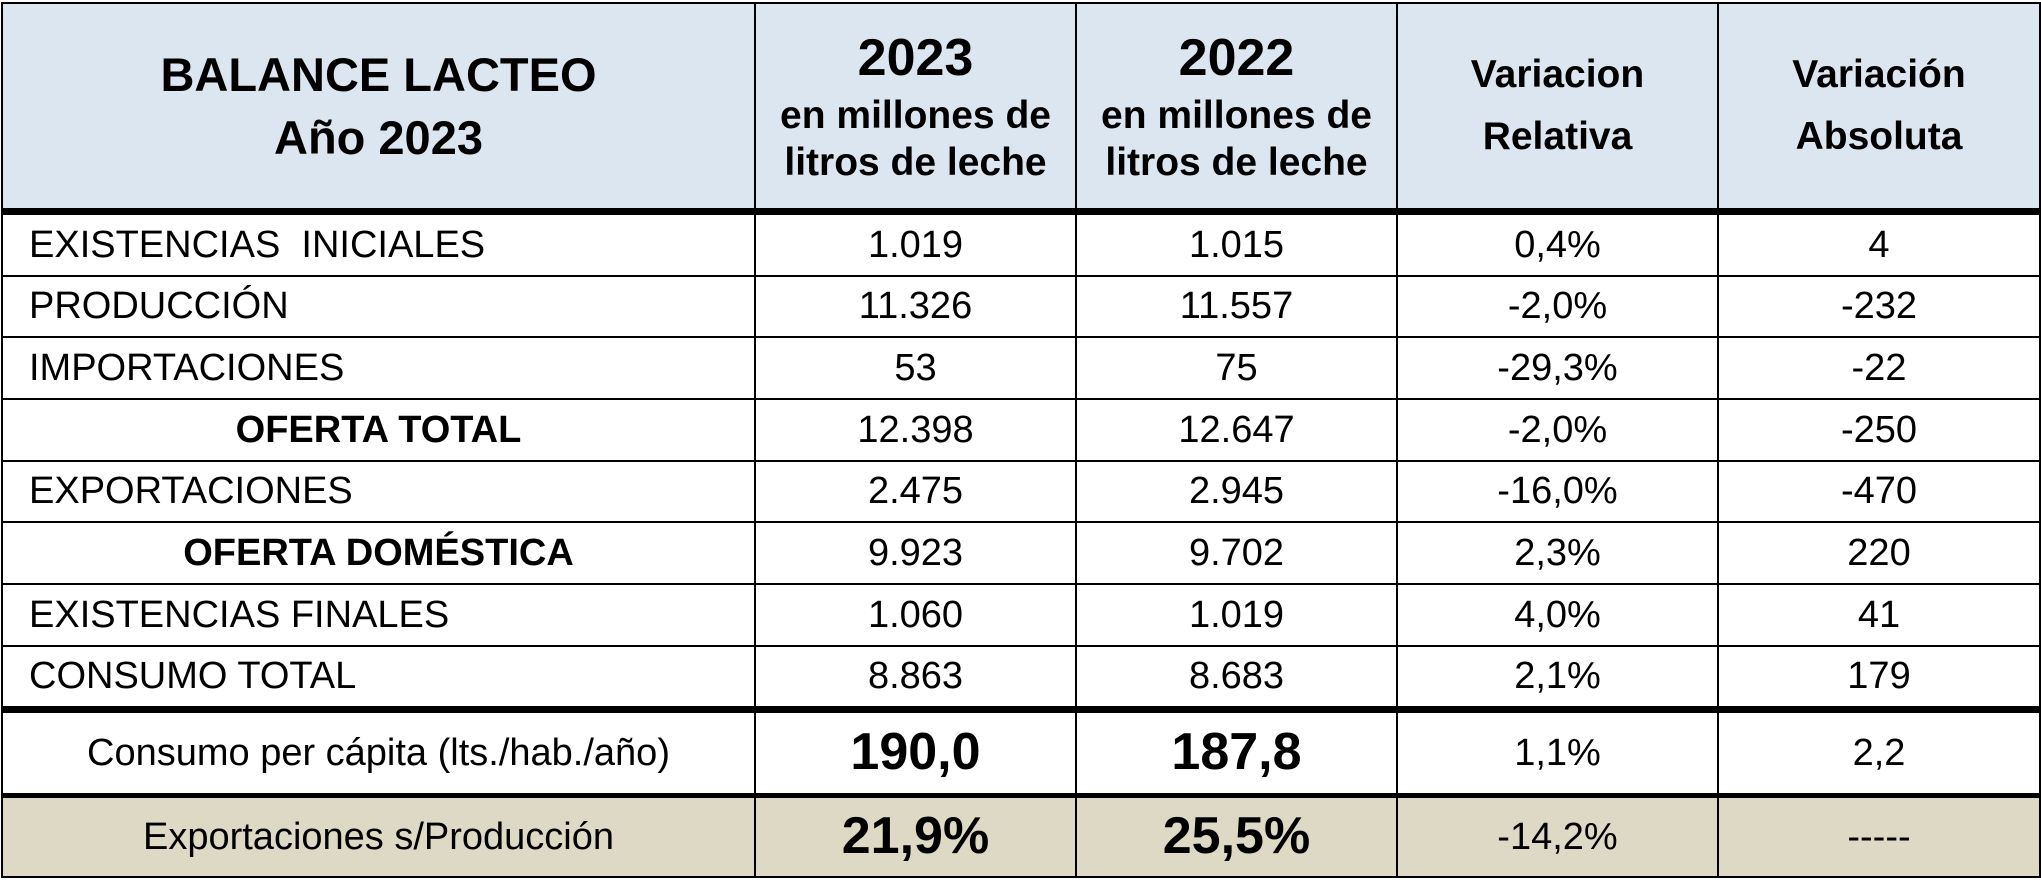  Describe the element at coordinates (1236, 614) in the screenshot. I see `value-2022: 1.019` at that location.